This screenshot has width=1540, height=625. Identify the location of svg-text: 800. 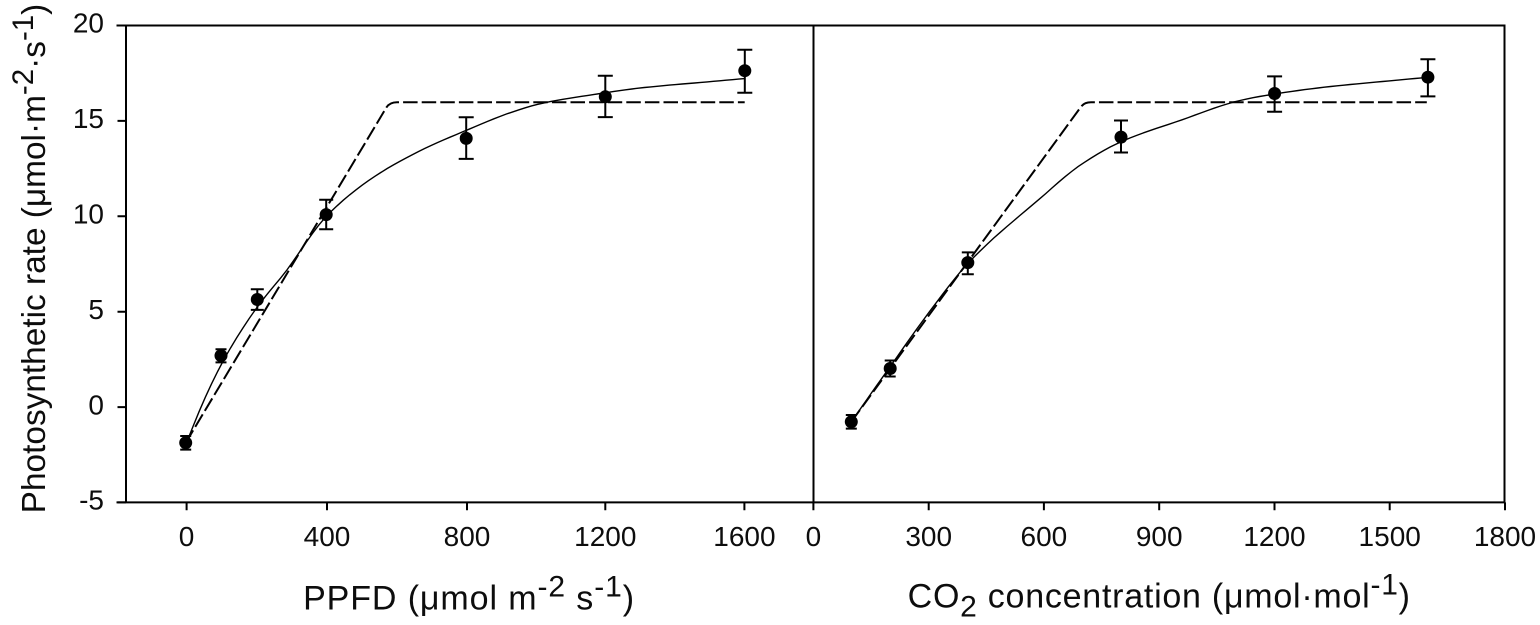
(467, 536).